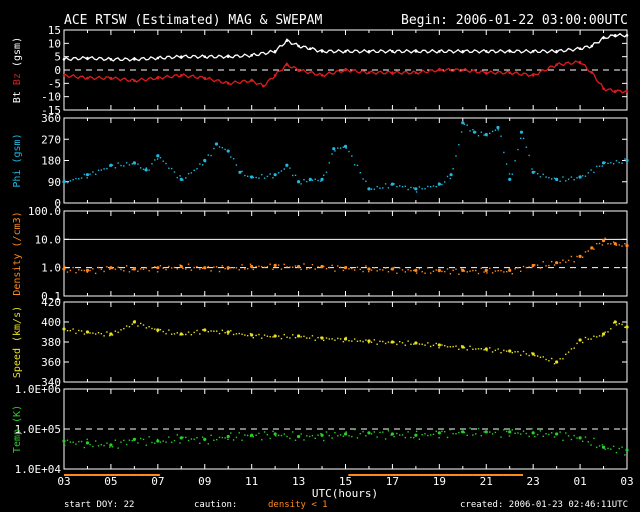 The image size is (640, 512). What do you see at coordinates (54, 30) in the screenshot?
I see `mag-y-tick-label: 15` at bounding box center [54, 30].